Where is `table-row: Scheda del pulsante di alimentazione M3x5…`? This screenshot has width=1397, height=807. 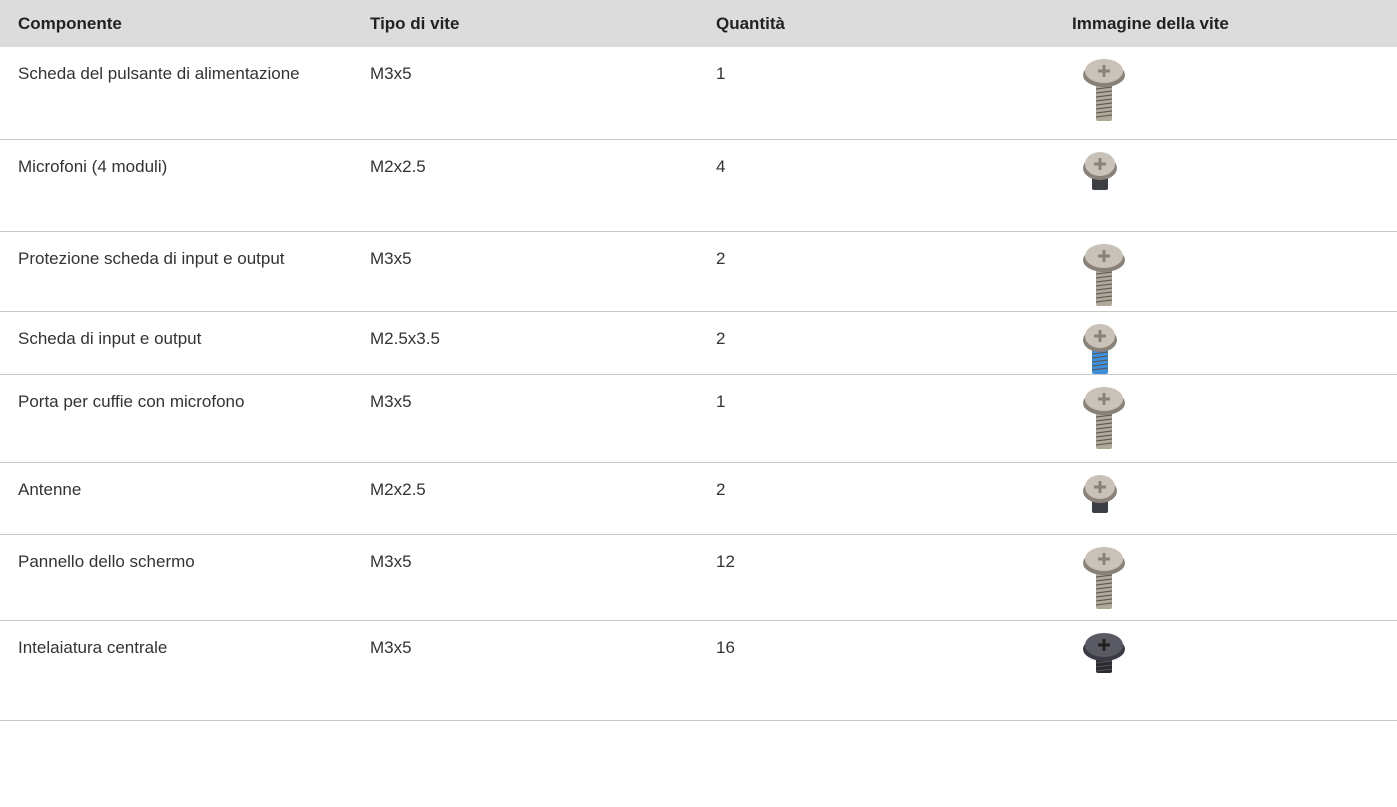 table-row: Scheda del pulsante di alimentazione M3x5… is located at coordinates (698, 93).